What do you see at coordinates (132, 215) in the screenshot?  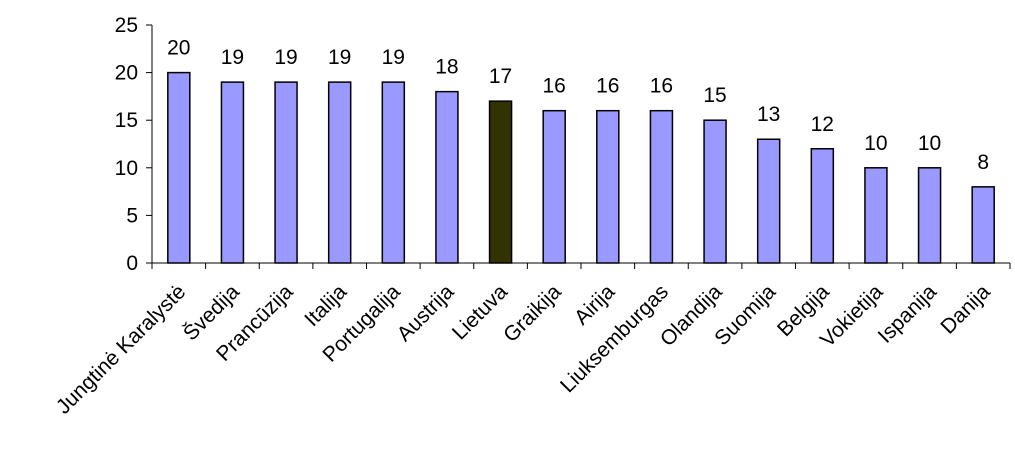 I see `y-tick-label: 5` at bounding box center [132, 215].